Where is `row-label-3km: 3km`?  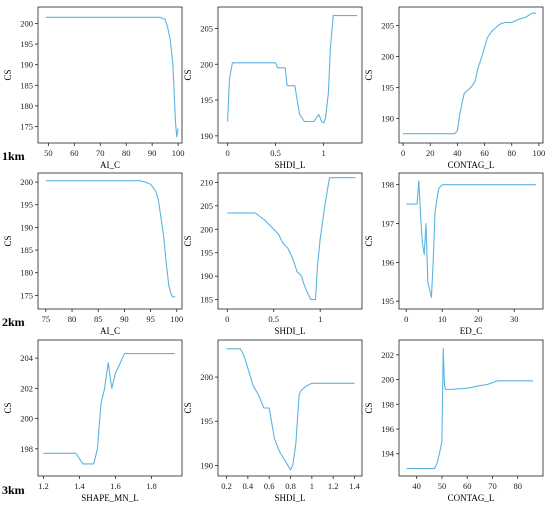
row-label-3km: 3km is located at coordinates (13, 490).